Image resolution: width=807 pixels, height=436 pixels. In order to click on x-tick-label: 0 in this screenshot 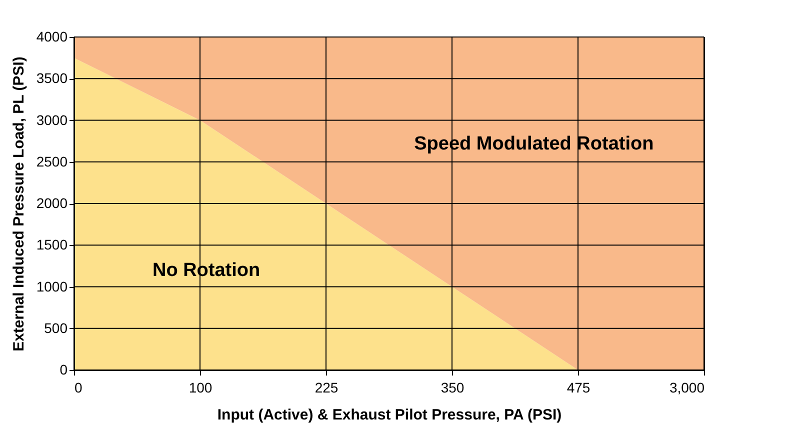, I will do `click(78, 388)`.